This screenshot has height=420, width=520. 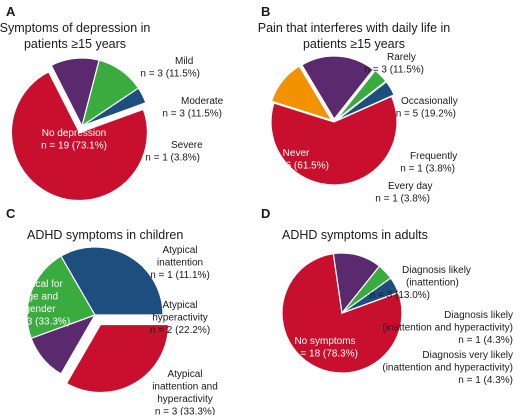 What do you see at coordinates (296, 160) in the screenshot?
I see `slice-label-never: Never n = 16 (61.5%)` at bounding box center [296, 160].